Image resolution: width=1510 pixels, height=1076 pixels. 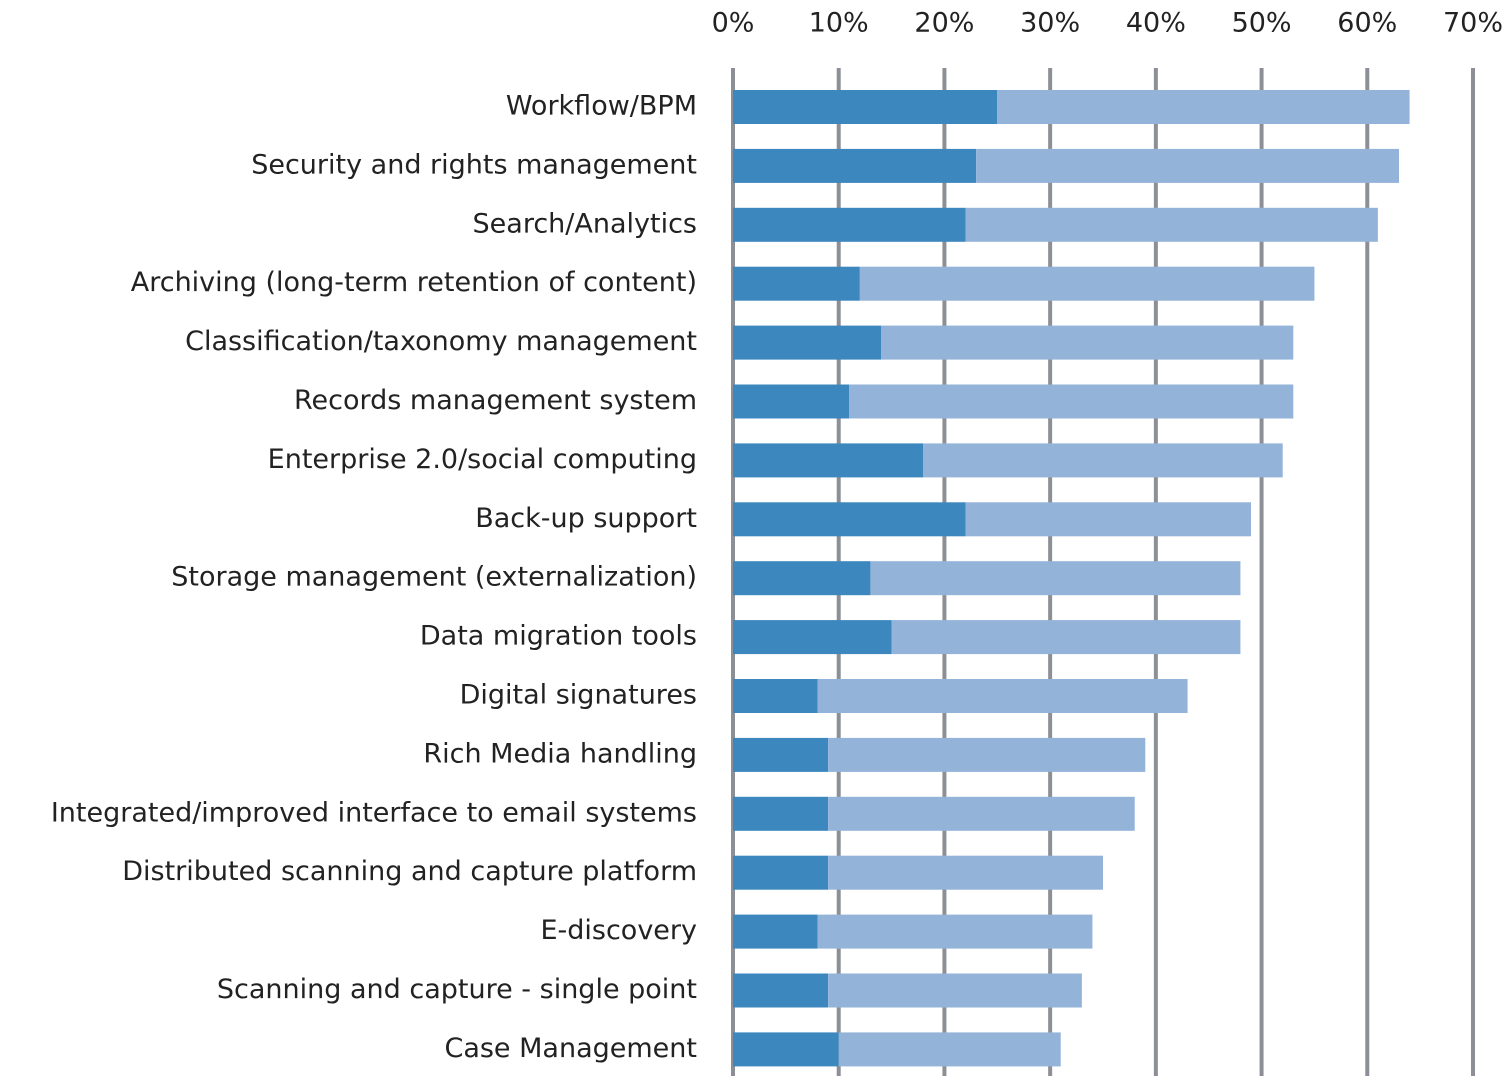 I want to click on category-label: Digital signatures, so click(x=578, y=695).